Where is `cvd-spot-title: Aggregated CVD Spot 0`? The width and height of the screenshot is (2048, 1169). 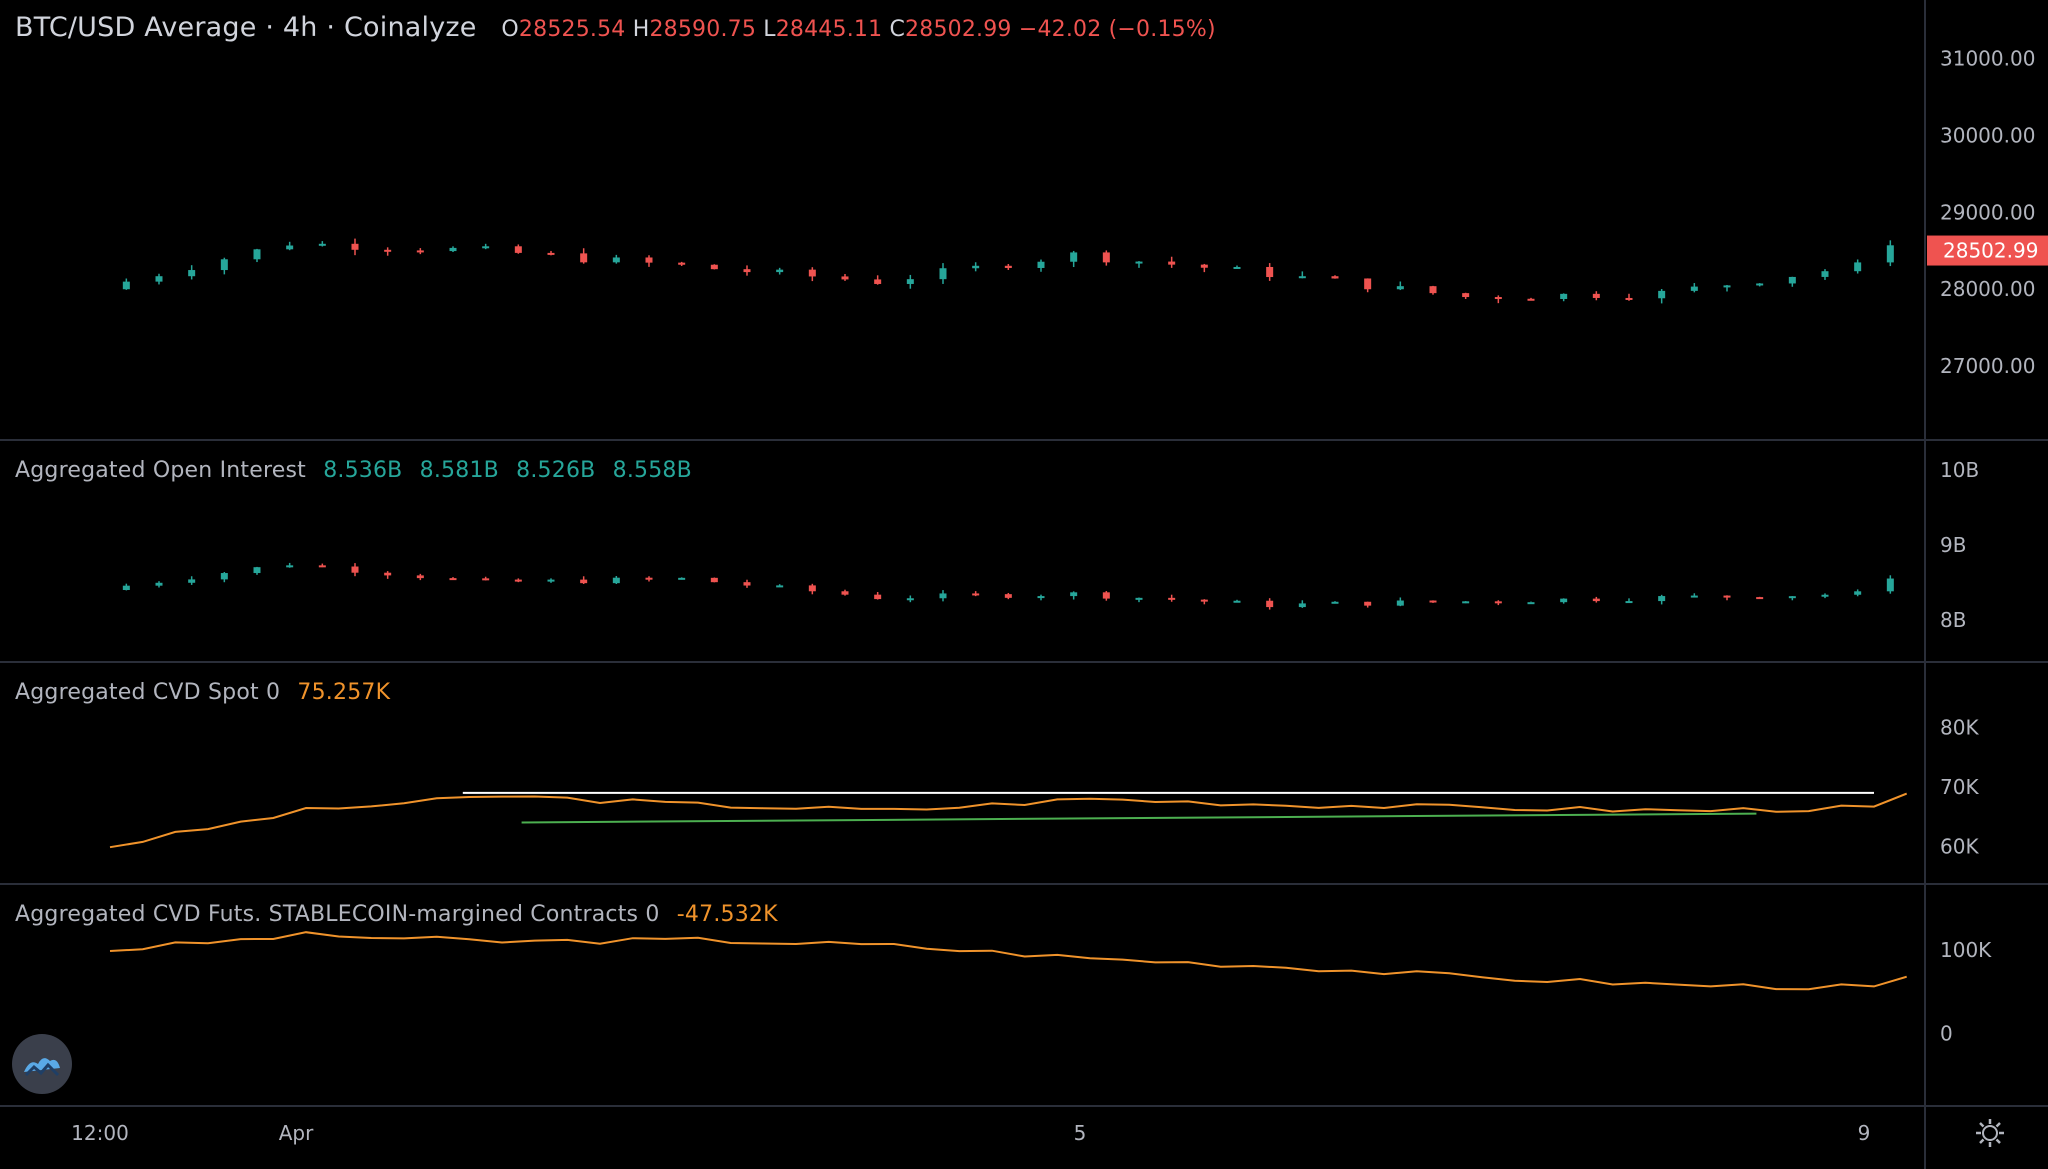
cvd-spot-title: Aggregated CVD Spot 0 is located at coordinates (148, 692).